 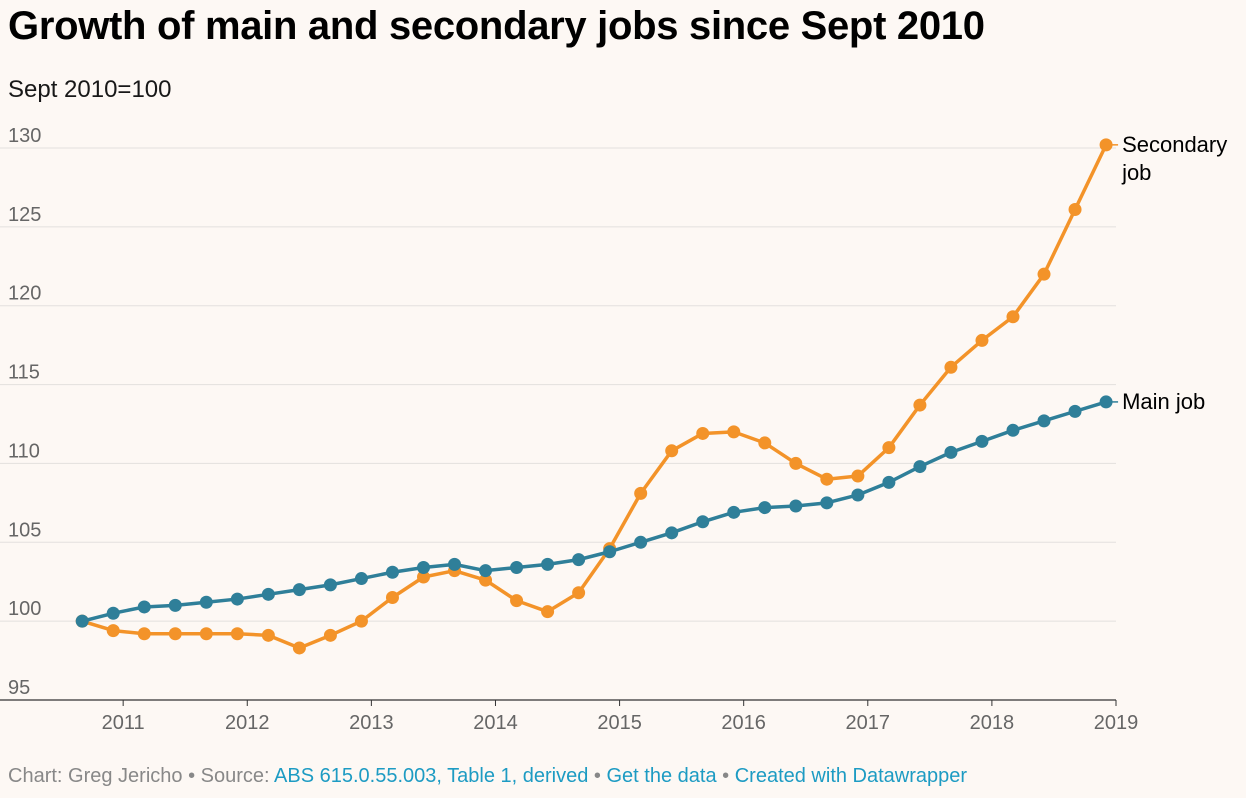 I want to click on x-tick-label: 2014, so click(x=495, y=723).